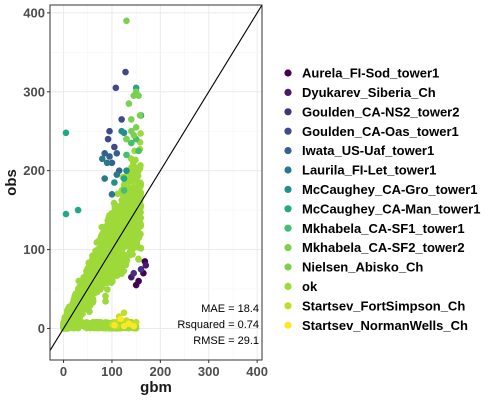 The width and height of the screenshot is (500, 400). Describe the element at coordinates (124, 133) in the screenshot. I see `data-point-mccaughey-ca-gro-tower1` at that location.